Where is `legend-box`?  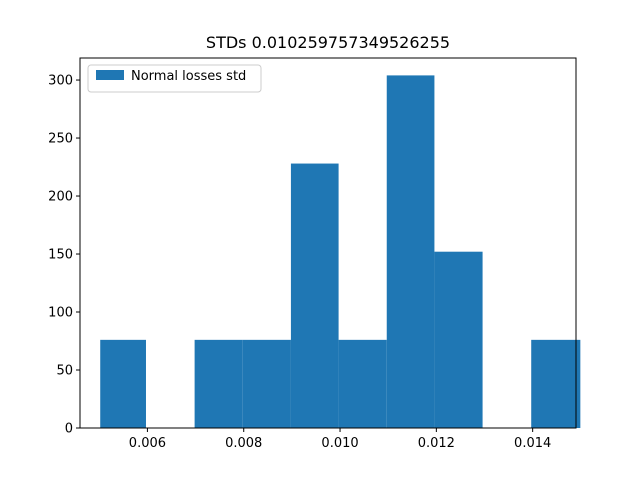 legend-box is located at coordinates (174, 78).